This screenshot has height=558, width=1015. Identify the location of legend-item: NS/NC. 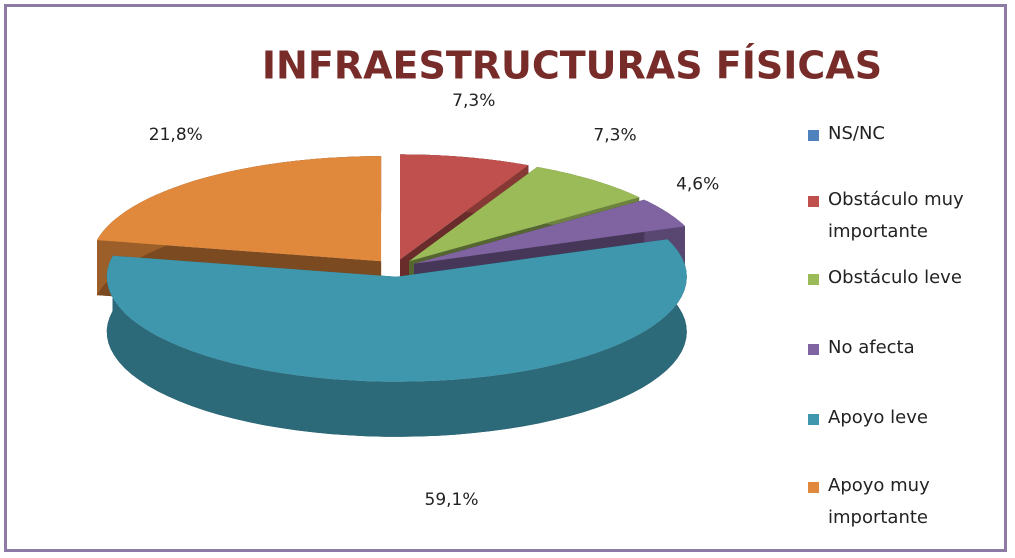
(905, 134).